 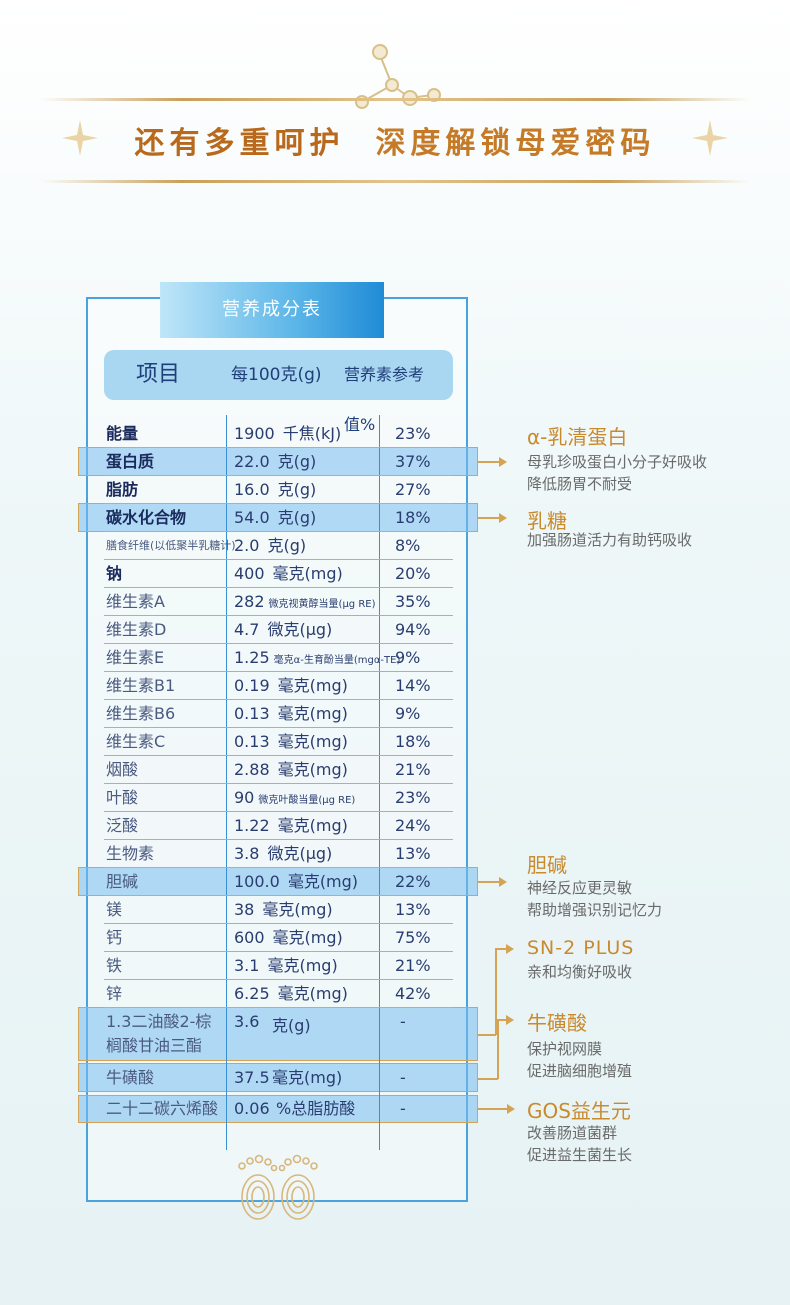 What do you see at coordinates (617, 462) in the screenshot?
I see `annotation-alpha-line1: 母乳珍吸蛋白小分子好吸收` at bounding box center [617, 462].